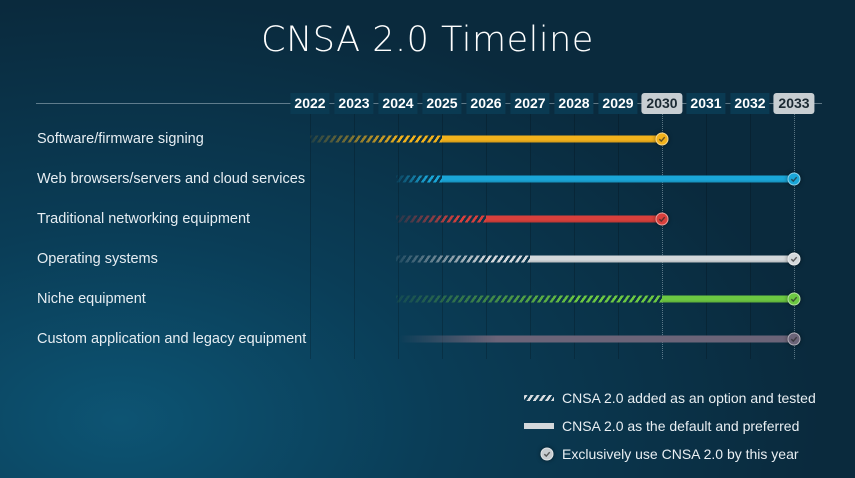 The width and height of the screenshot is (855, 478). What do you see at coordinates (398, 236) in the screenshot?
I see `grid-line-2024` at bounding box center [398, 236].